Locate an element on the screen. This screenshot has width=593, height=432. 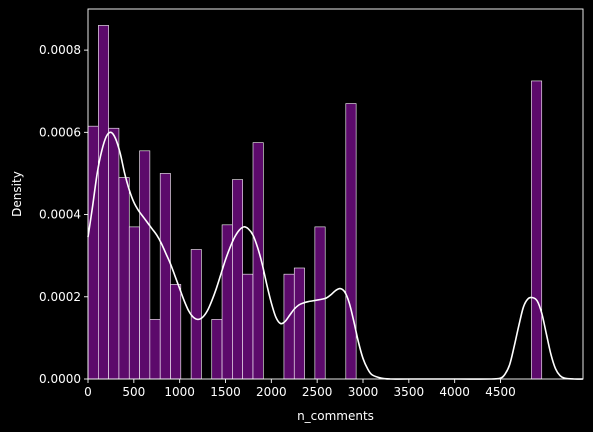
x-tick-label: 4000 is located at coordinates (454, 392).